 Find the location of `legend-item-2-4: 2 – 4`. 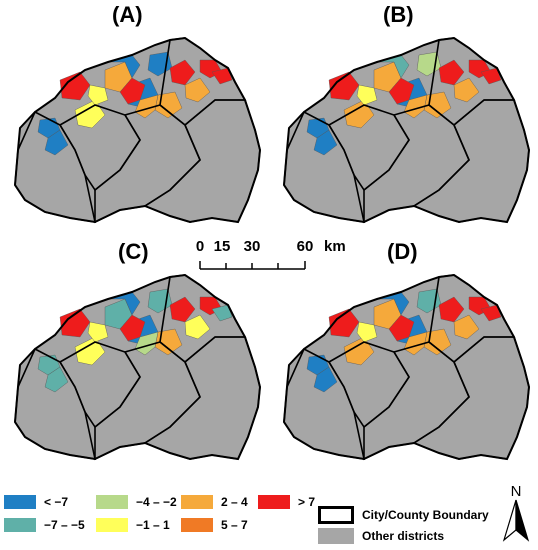

legend-item-2-4: 2 – 4 is located at coordinates (214, 502).